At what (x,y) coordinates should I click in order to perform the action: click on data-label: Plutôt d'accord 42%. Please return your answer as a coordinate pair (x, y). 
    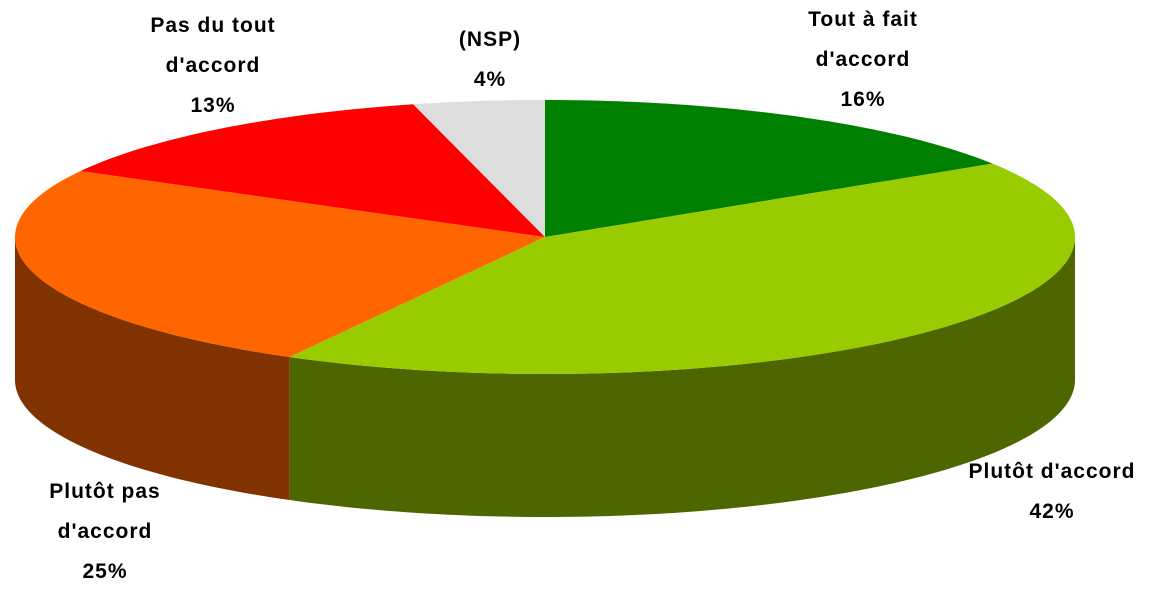
    Looking at the image, I should click on (1048, 492).